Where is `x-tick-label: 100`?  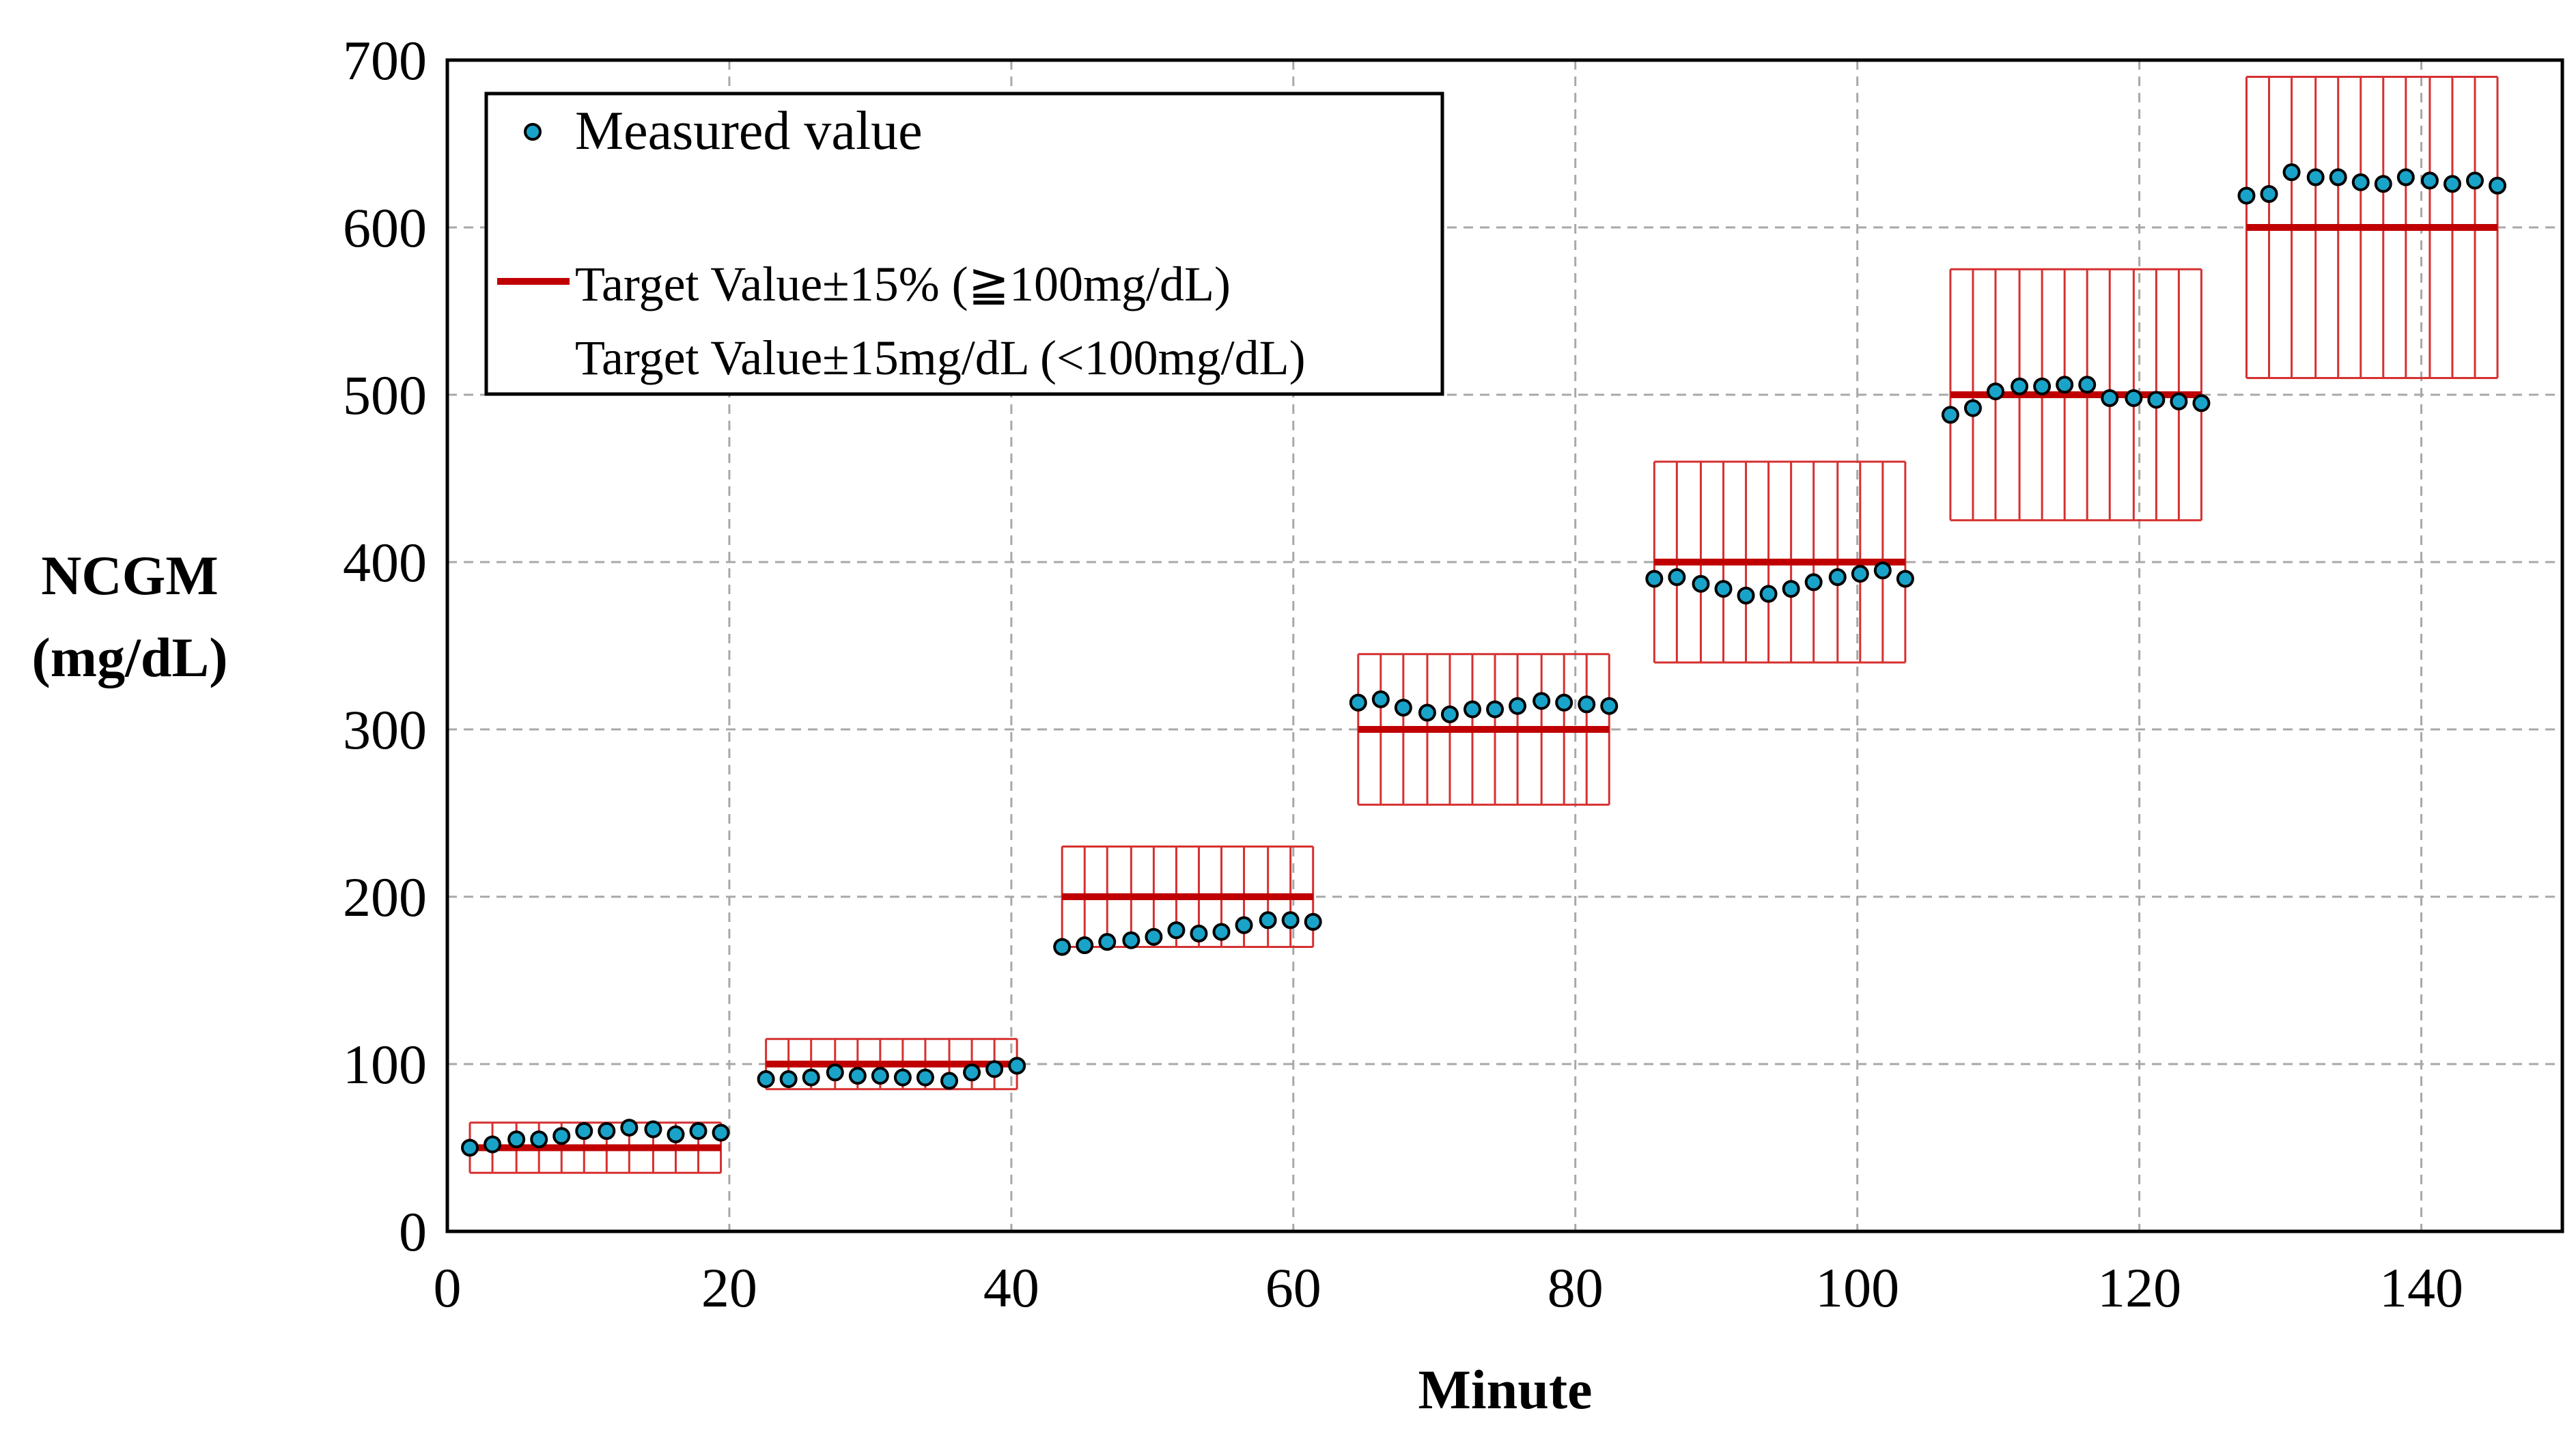
x-tick-label: 100 is located at coordinates (1857, 1288).